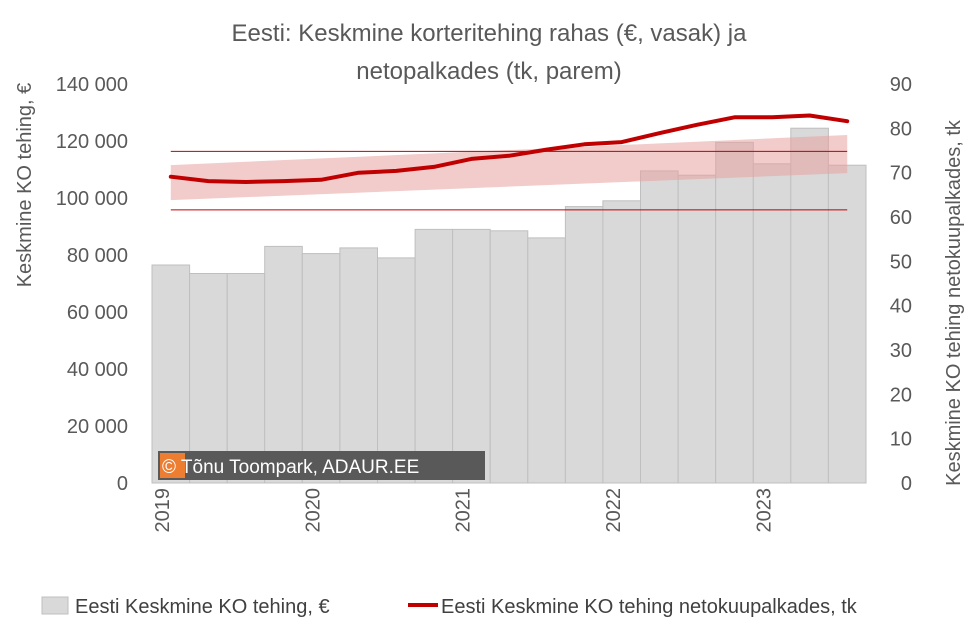 This screenshot has height=638, width=976. Describe the element at coordinates (901, 284) in the screenshot. I see `right-axis-ticks: 0 10 20 30 40 50 60 70 80 90` at that location.